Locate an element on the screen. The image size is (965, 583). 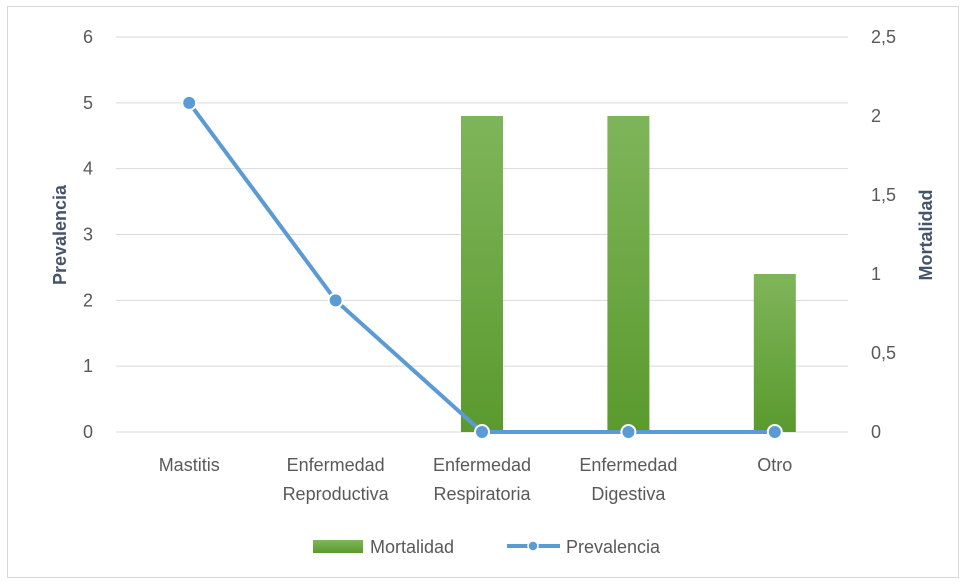
category-label: Reproductiva is located at coordinates (336, 494).